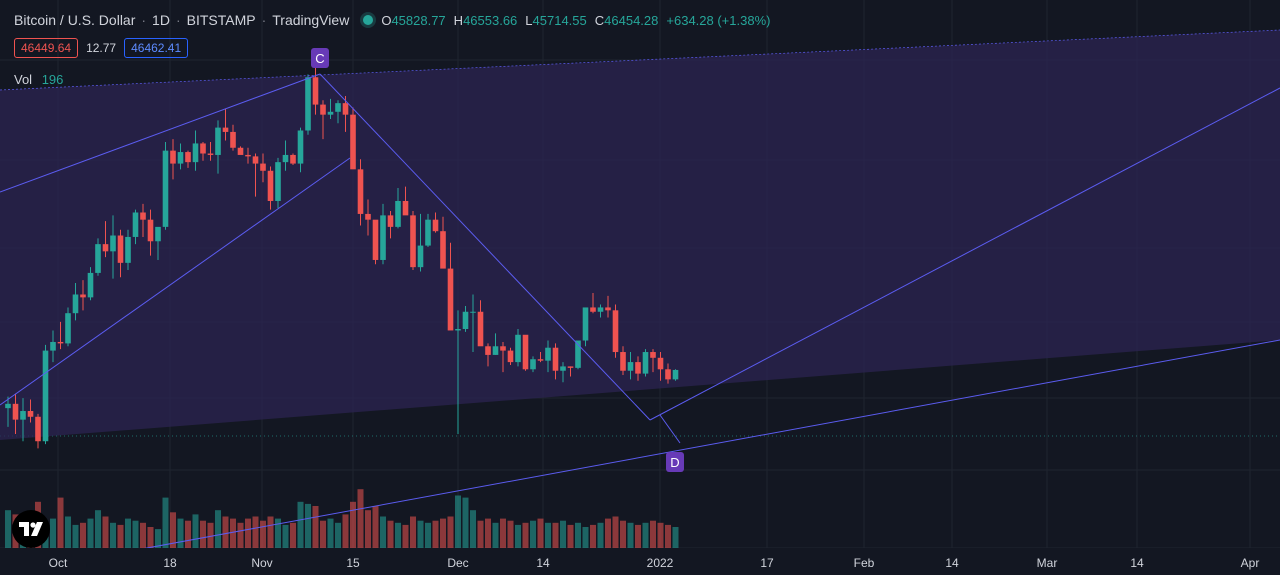 Image resolution: width=1280 pixels, height=575 pixels. Describe the element at coordinates (156, 48) in the screenshot. I see `buy-price-button: 46462.41` at that location.